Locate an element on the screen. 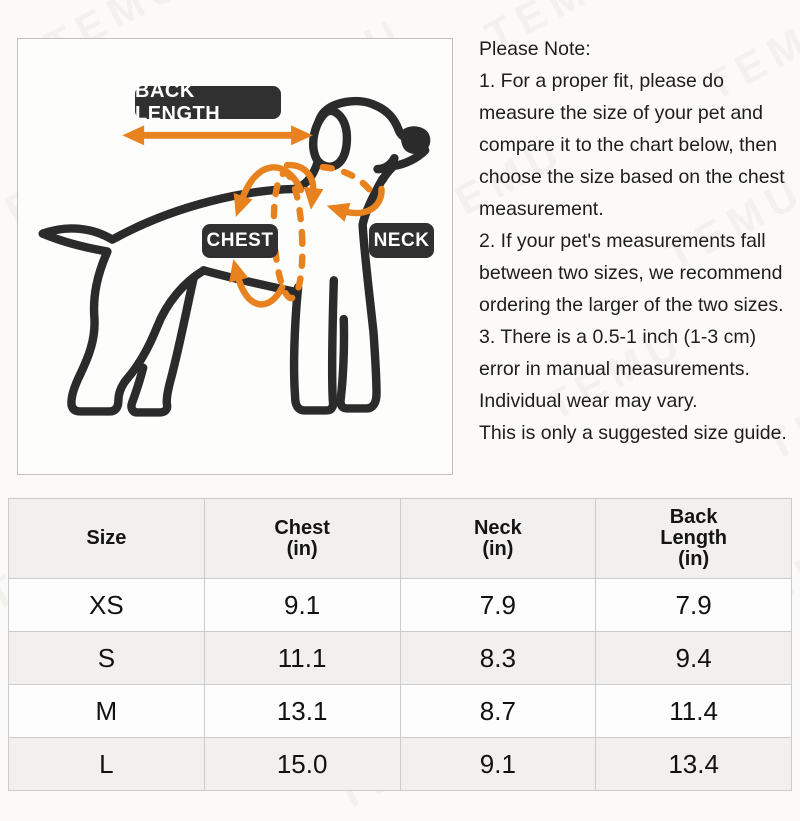 The image size is (800, 821). note-line: choose the size based on the chest is located at coordinates (632, 177).